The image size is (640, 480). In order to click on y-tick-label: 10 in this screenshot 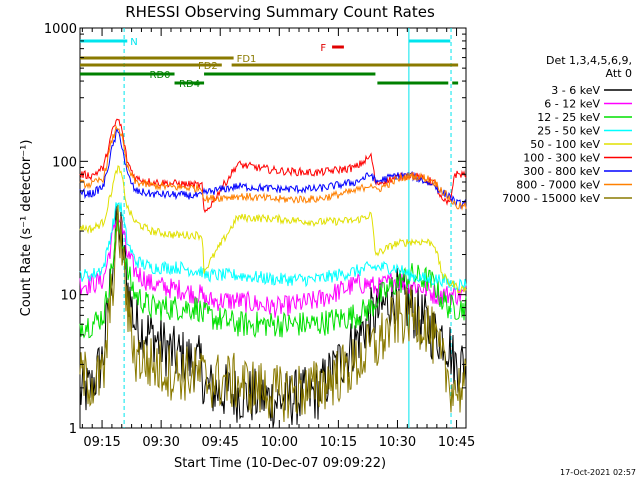, I will do `click(68, 296)`.